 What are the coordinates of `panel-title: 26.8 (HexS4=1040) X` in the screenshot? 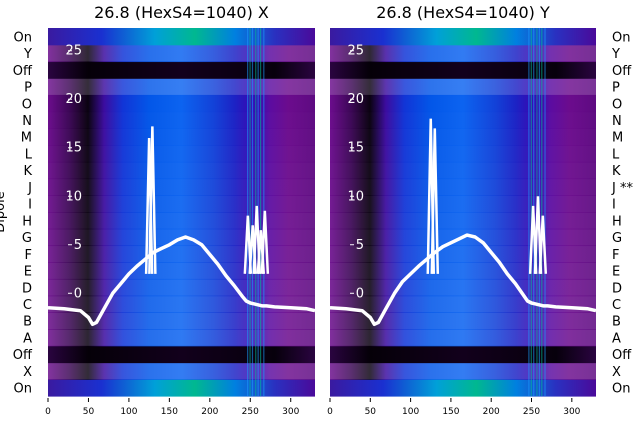 It's located at (181, 12).